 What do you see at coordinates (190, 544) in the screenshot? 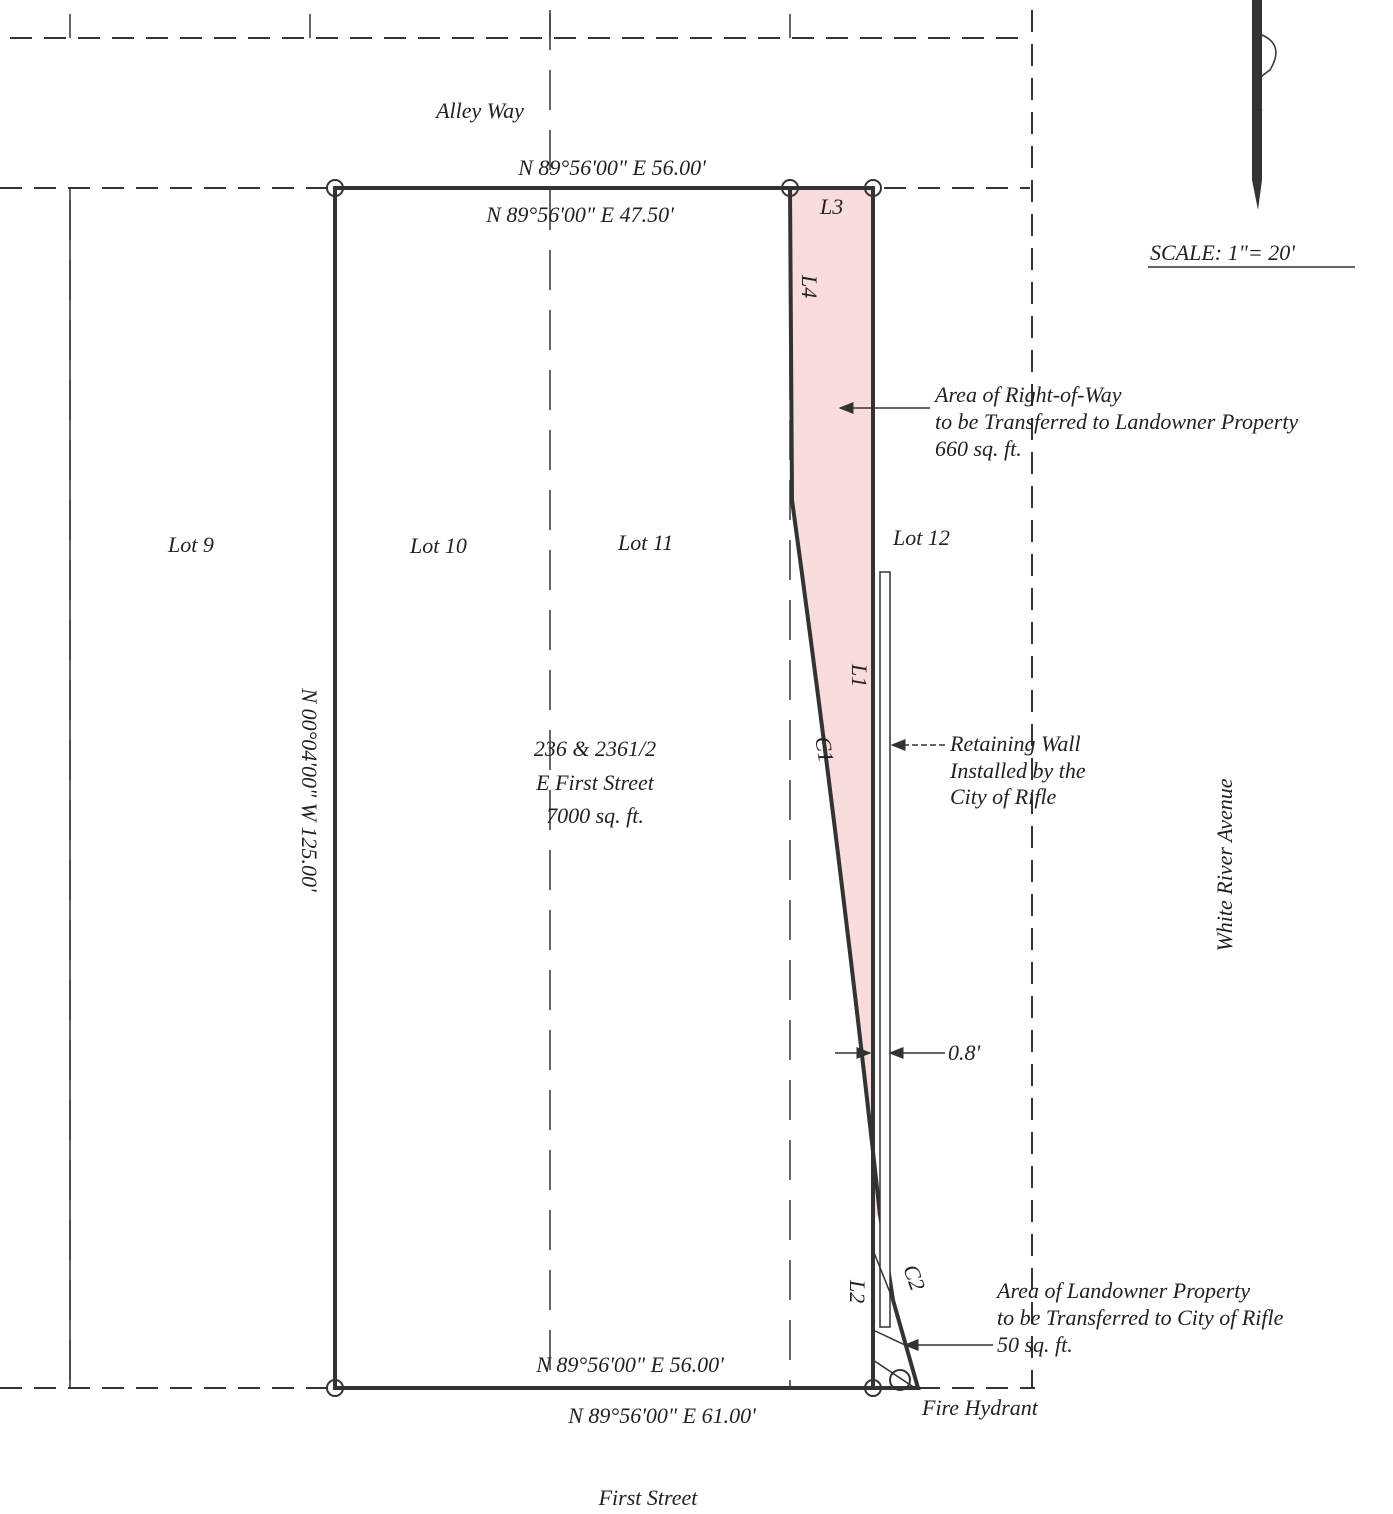
I see `lot-label: Lot 9` at bounding box center [190, 544].